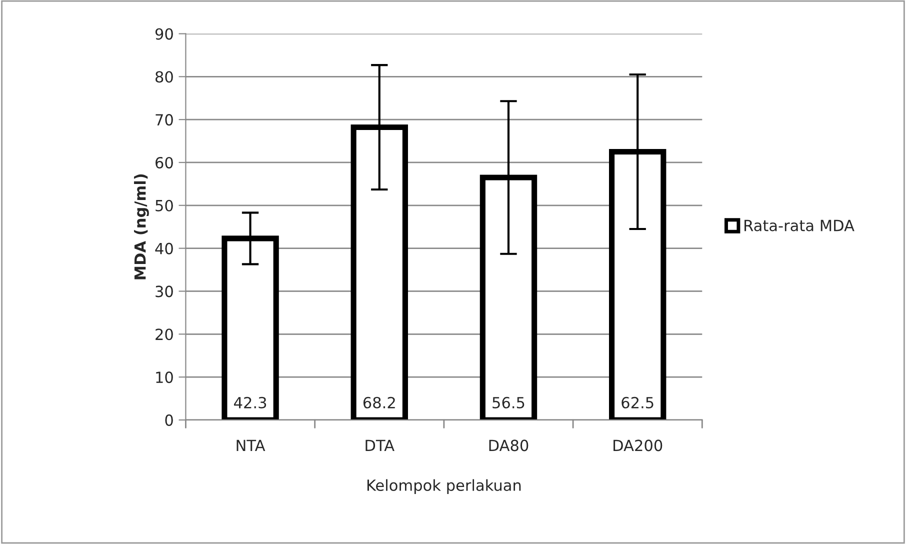  I want to click on y-tick-label: 70, so click(164, 120).